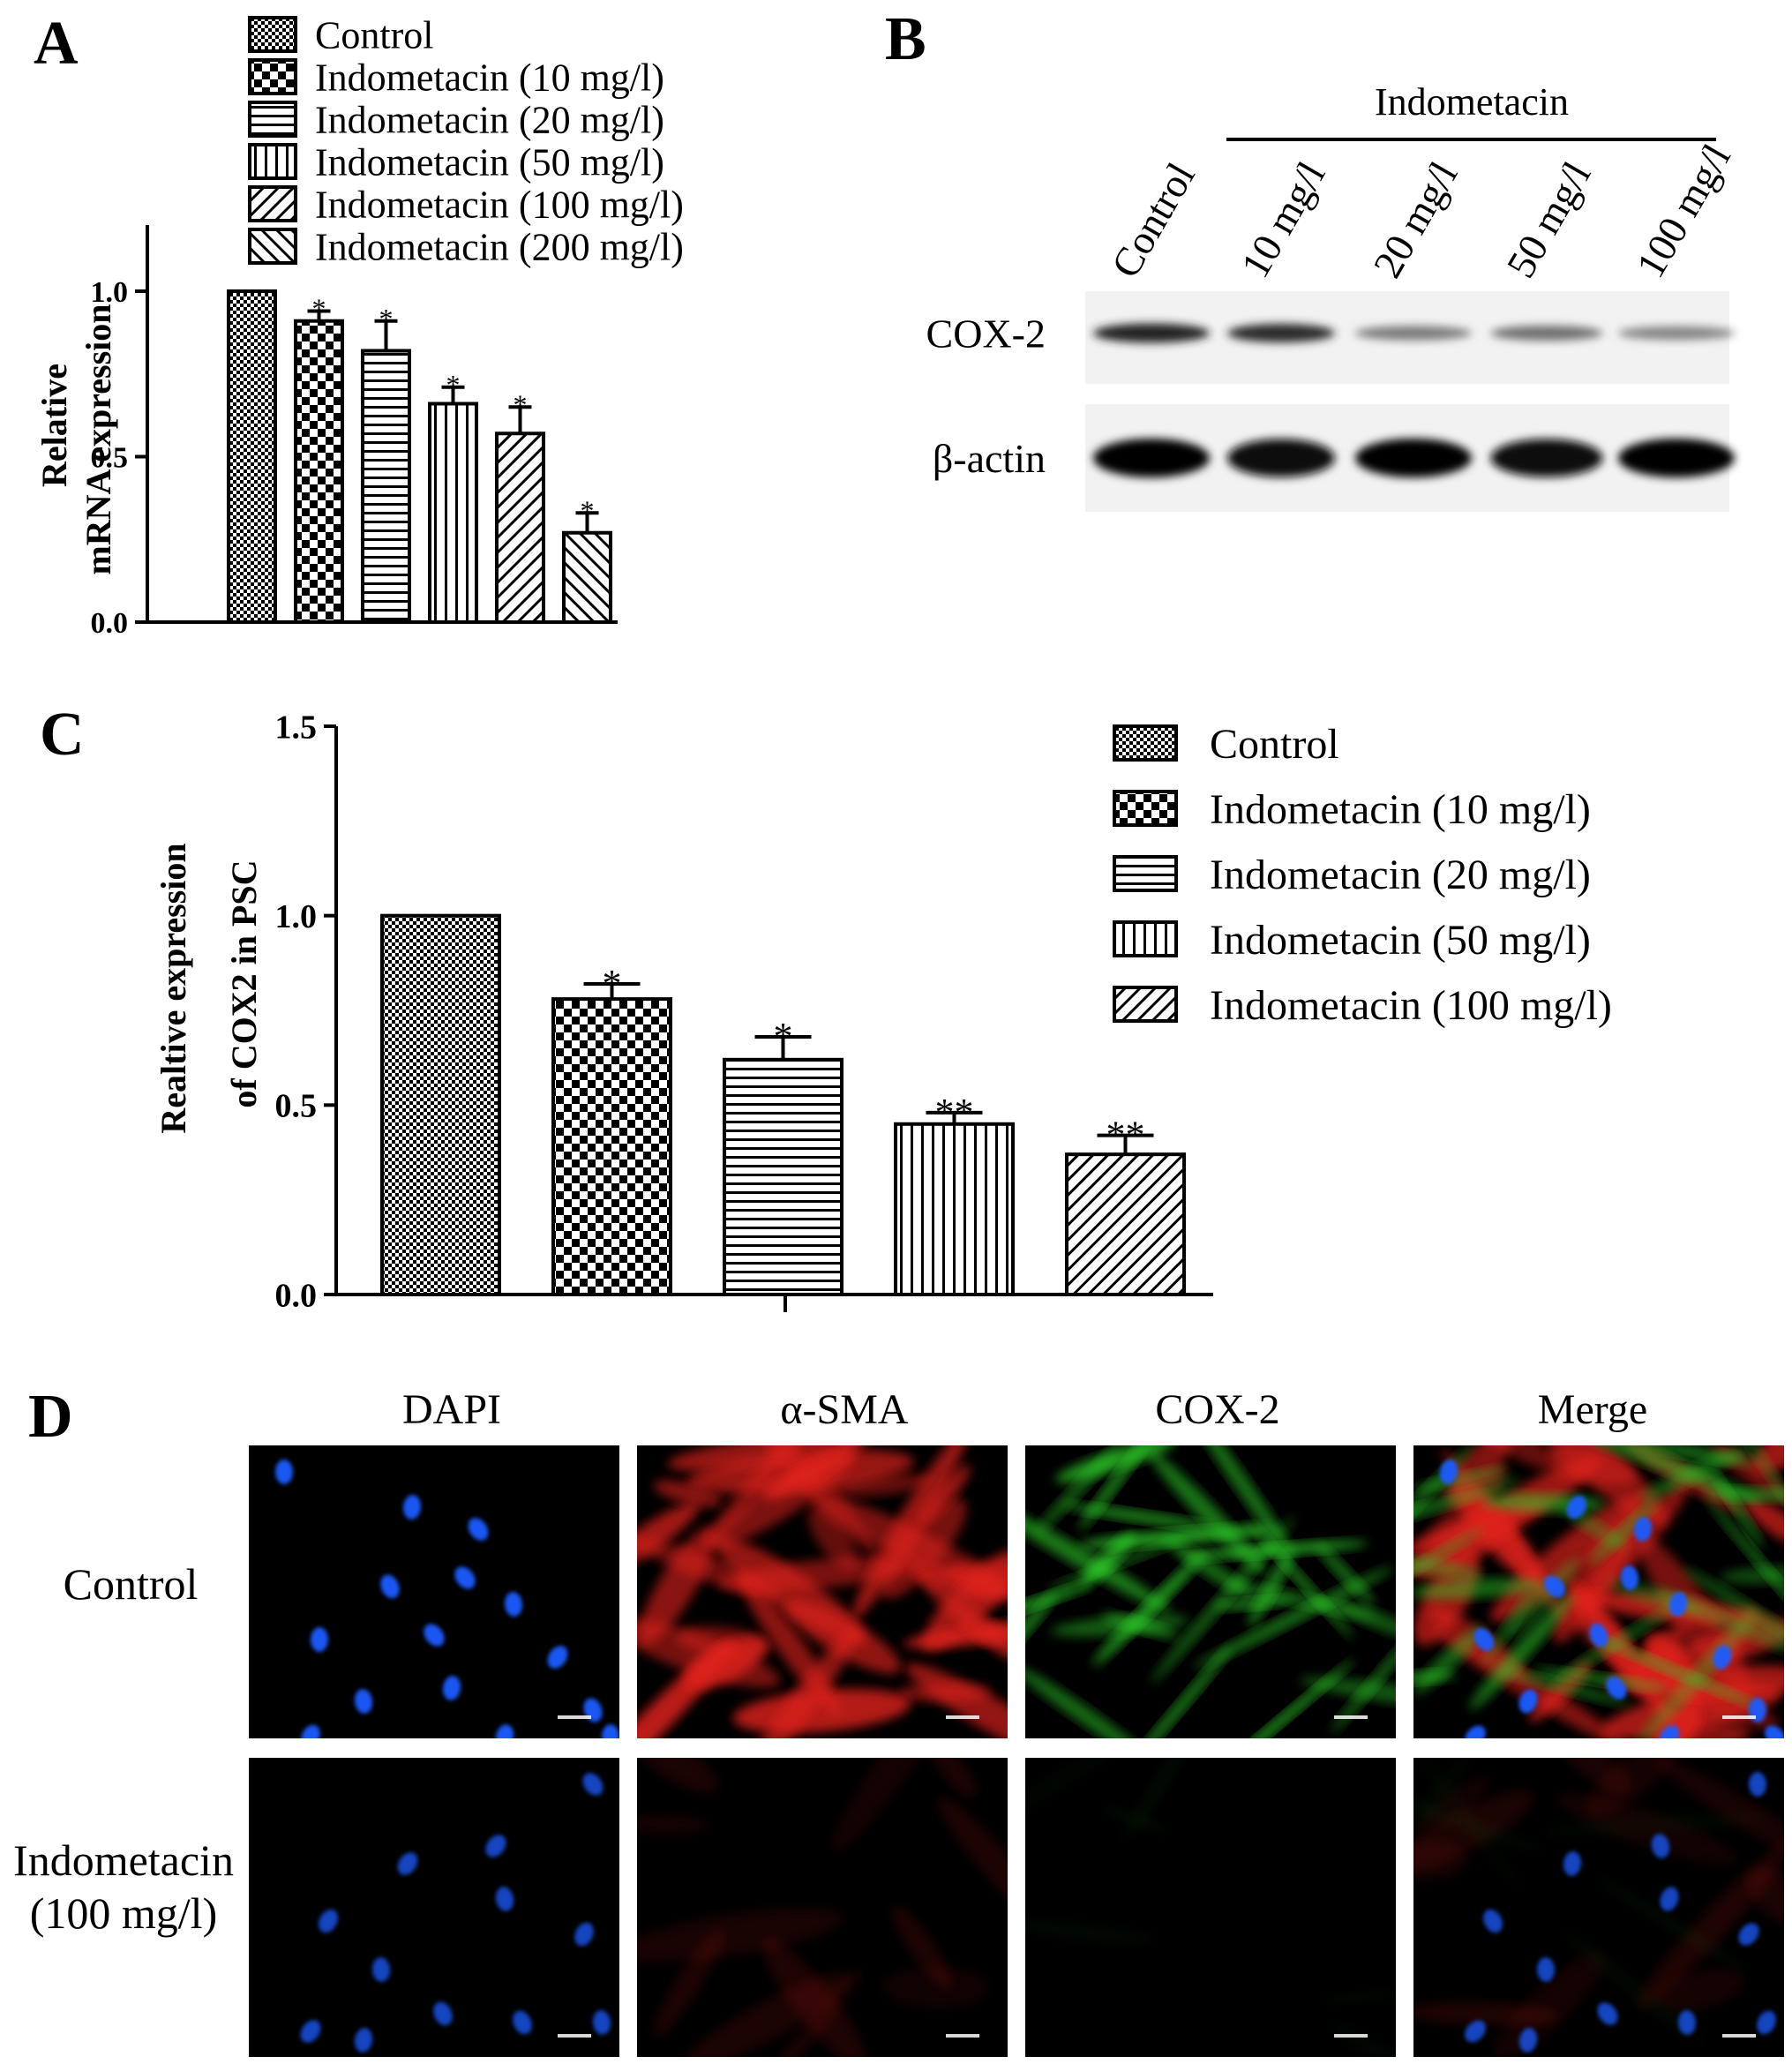 The width and height of the screenshot is (1792, 2064). I want to click on panel-c-ylabel-line-2: of COX2 in PSC, so click(244, 983).